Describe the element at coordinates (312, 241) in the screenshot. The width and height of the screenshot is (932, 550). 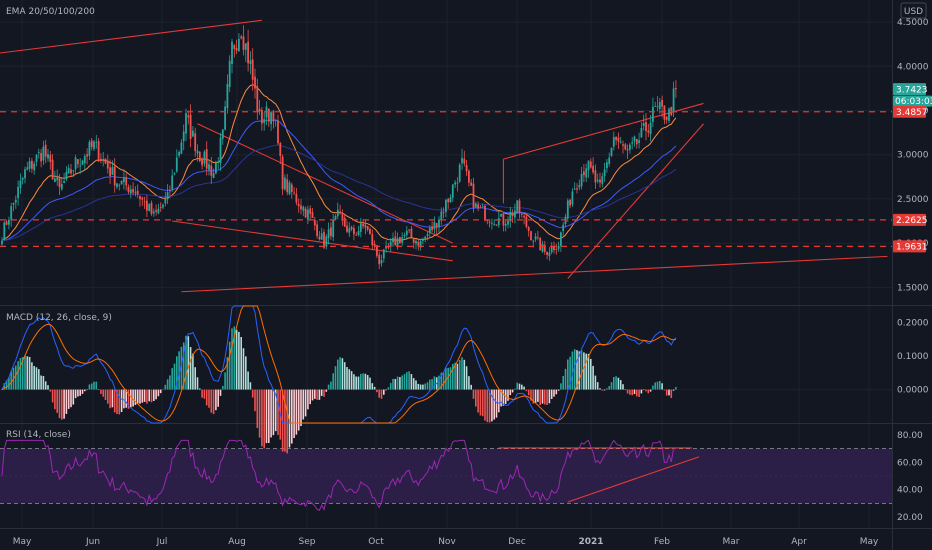
I see `trendline-channel-bottom` at that location.